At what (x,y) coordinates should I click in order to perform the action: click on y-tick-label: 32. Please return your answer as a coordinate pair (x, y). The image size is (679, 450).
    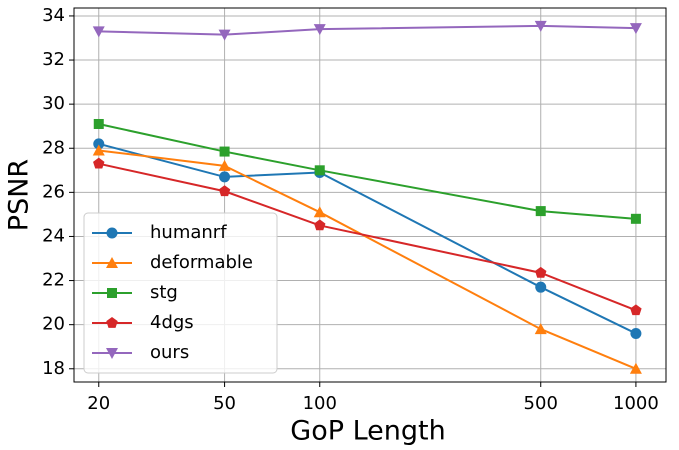
    Looking at the image, I should click on (53, 59).